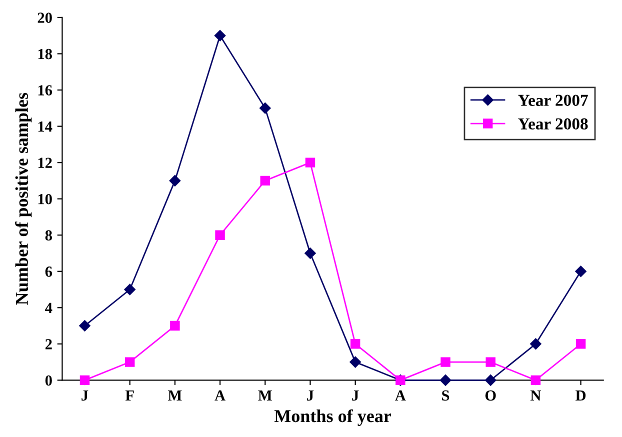  Describe the element at coordinates (45, 54) in the screenshot. I see `y-tick-label: 18` at that location.